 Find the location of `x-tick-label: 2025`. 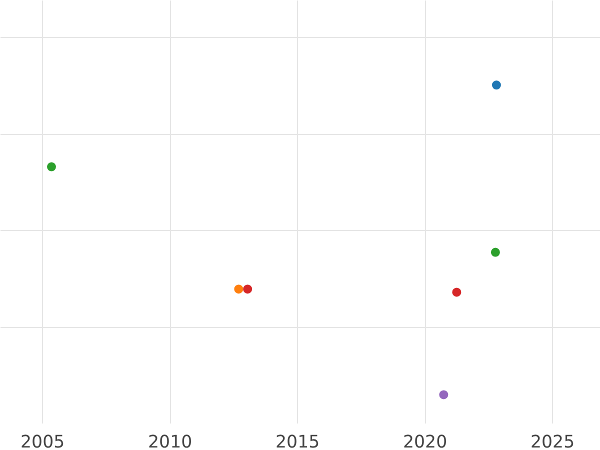

x-tick-label: 2025 is located at coordinates (552, 441).